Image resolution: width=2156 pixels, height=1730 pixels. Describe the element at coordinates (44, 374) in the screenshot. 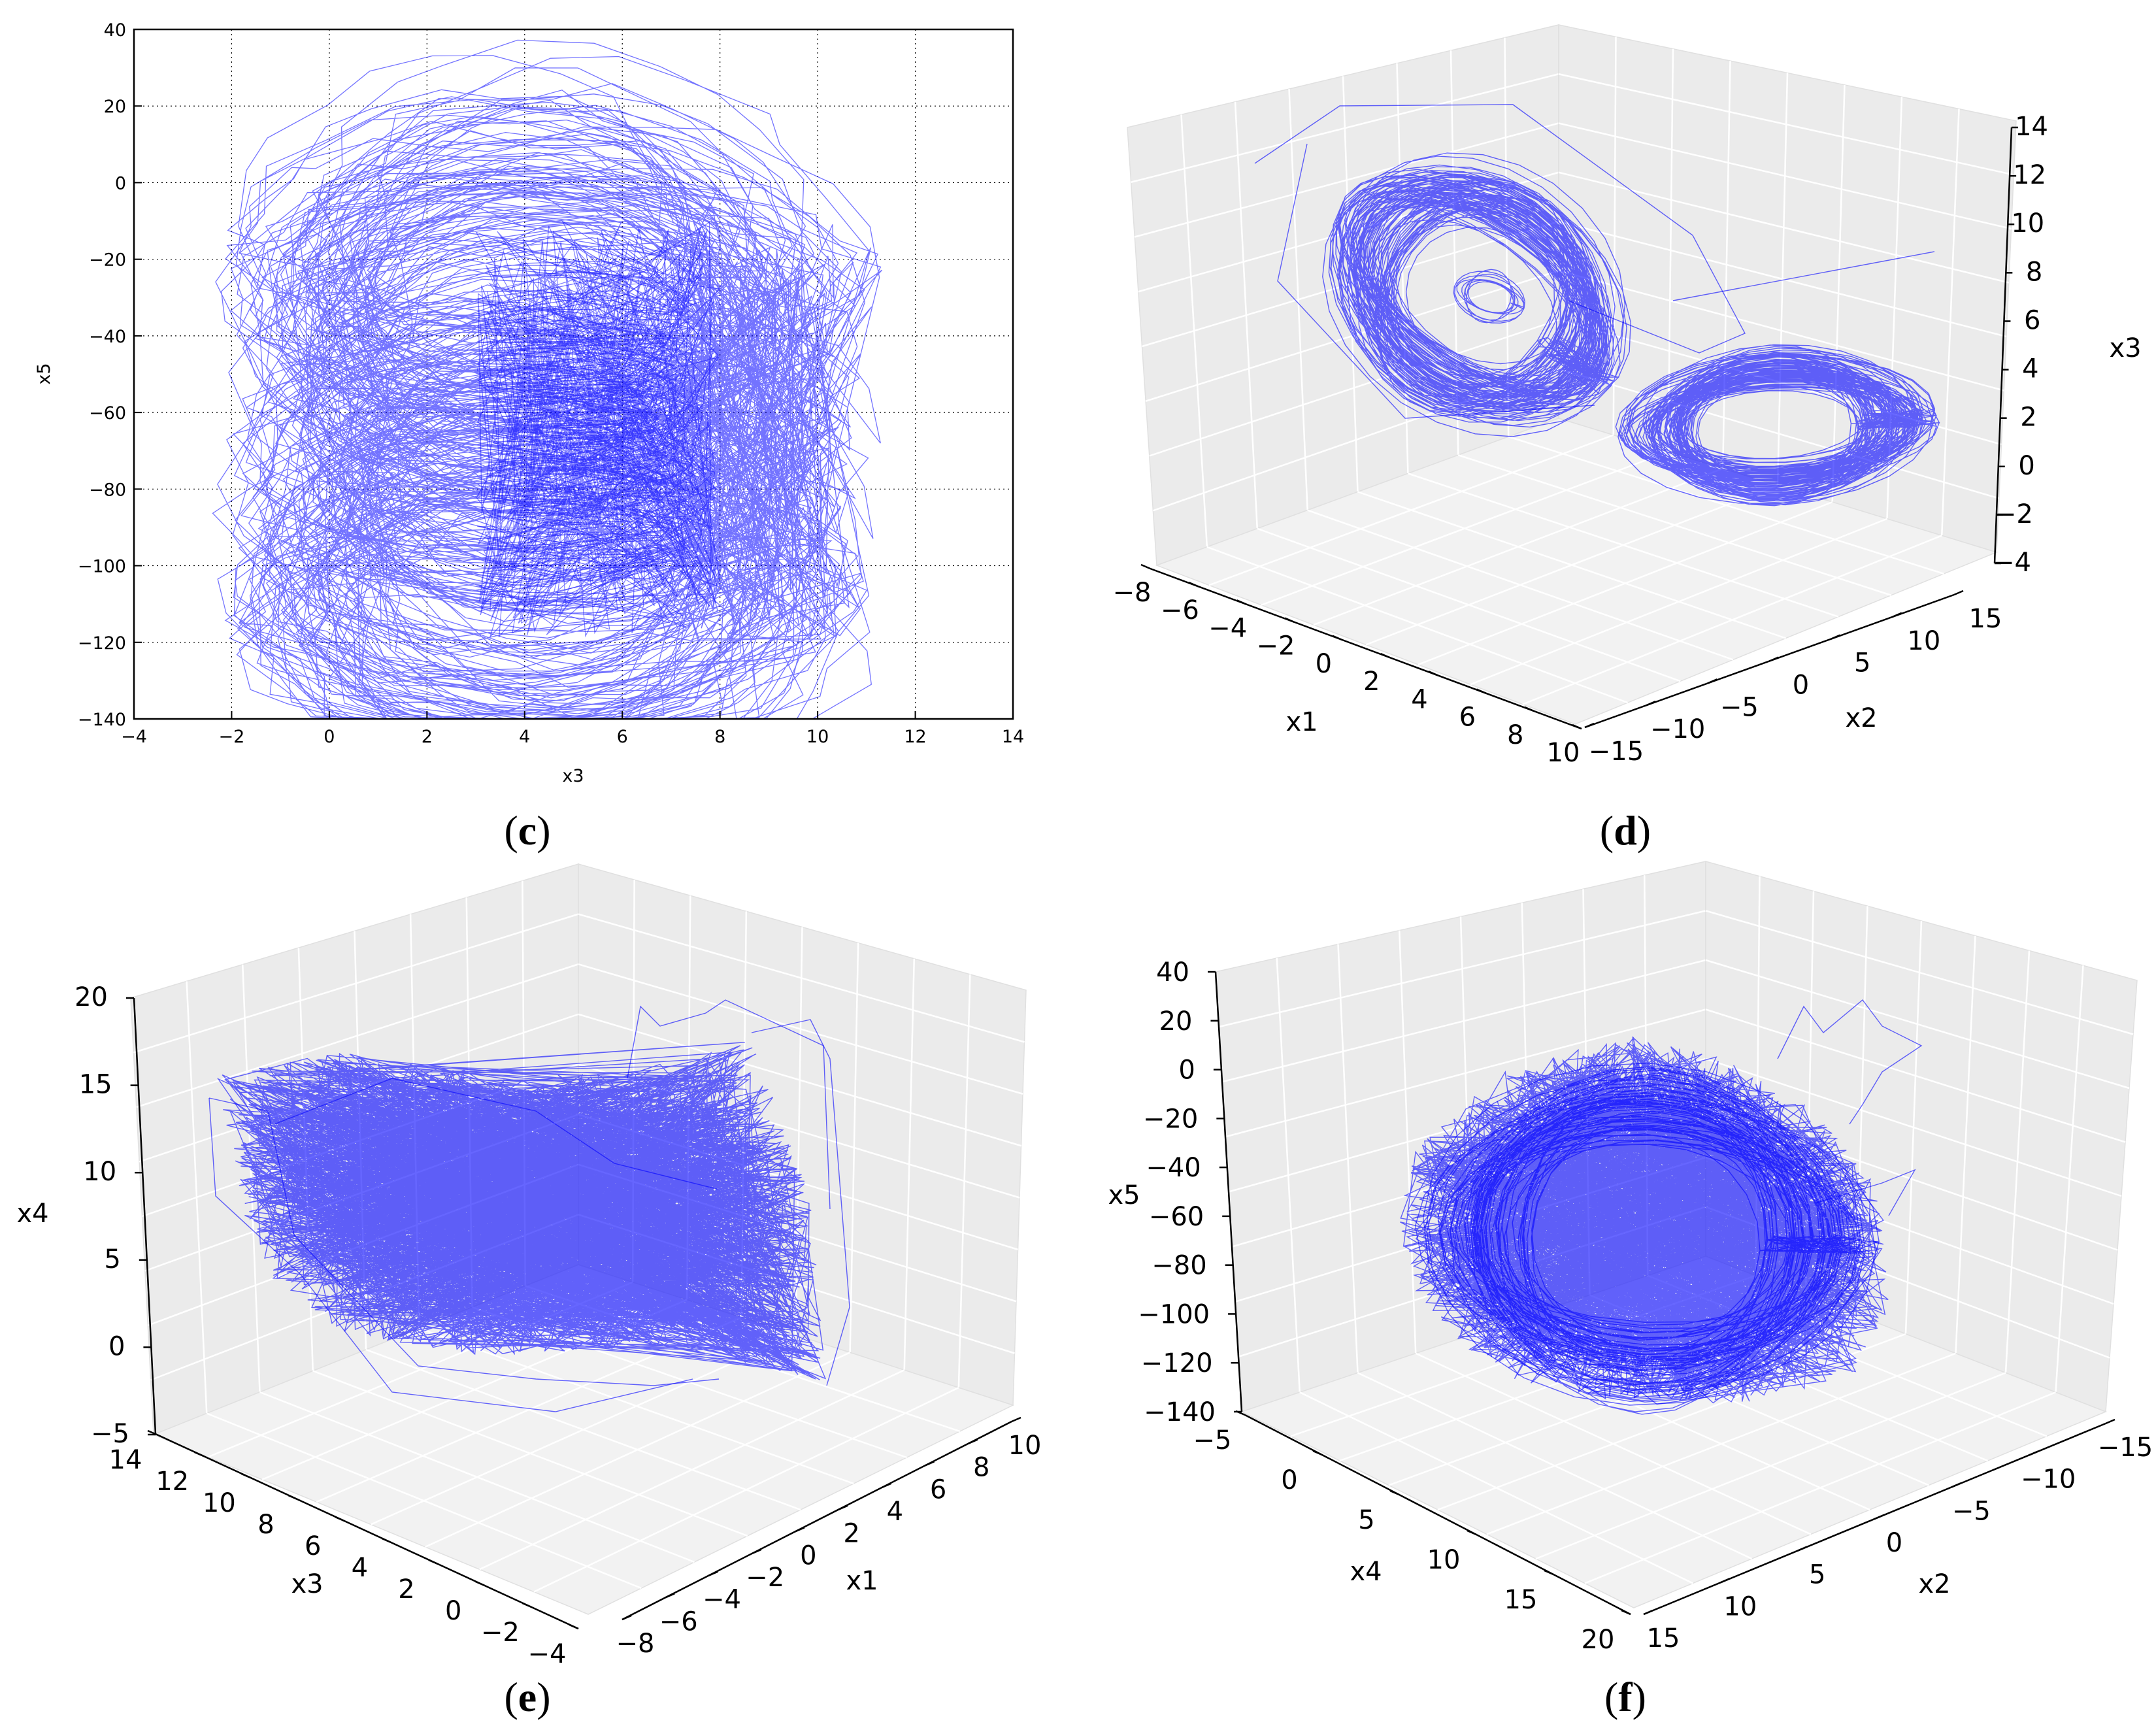

I see `panel-c-ylabel: x5` at that location.